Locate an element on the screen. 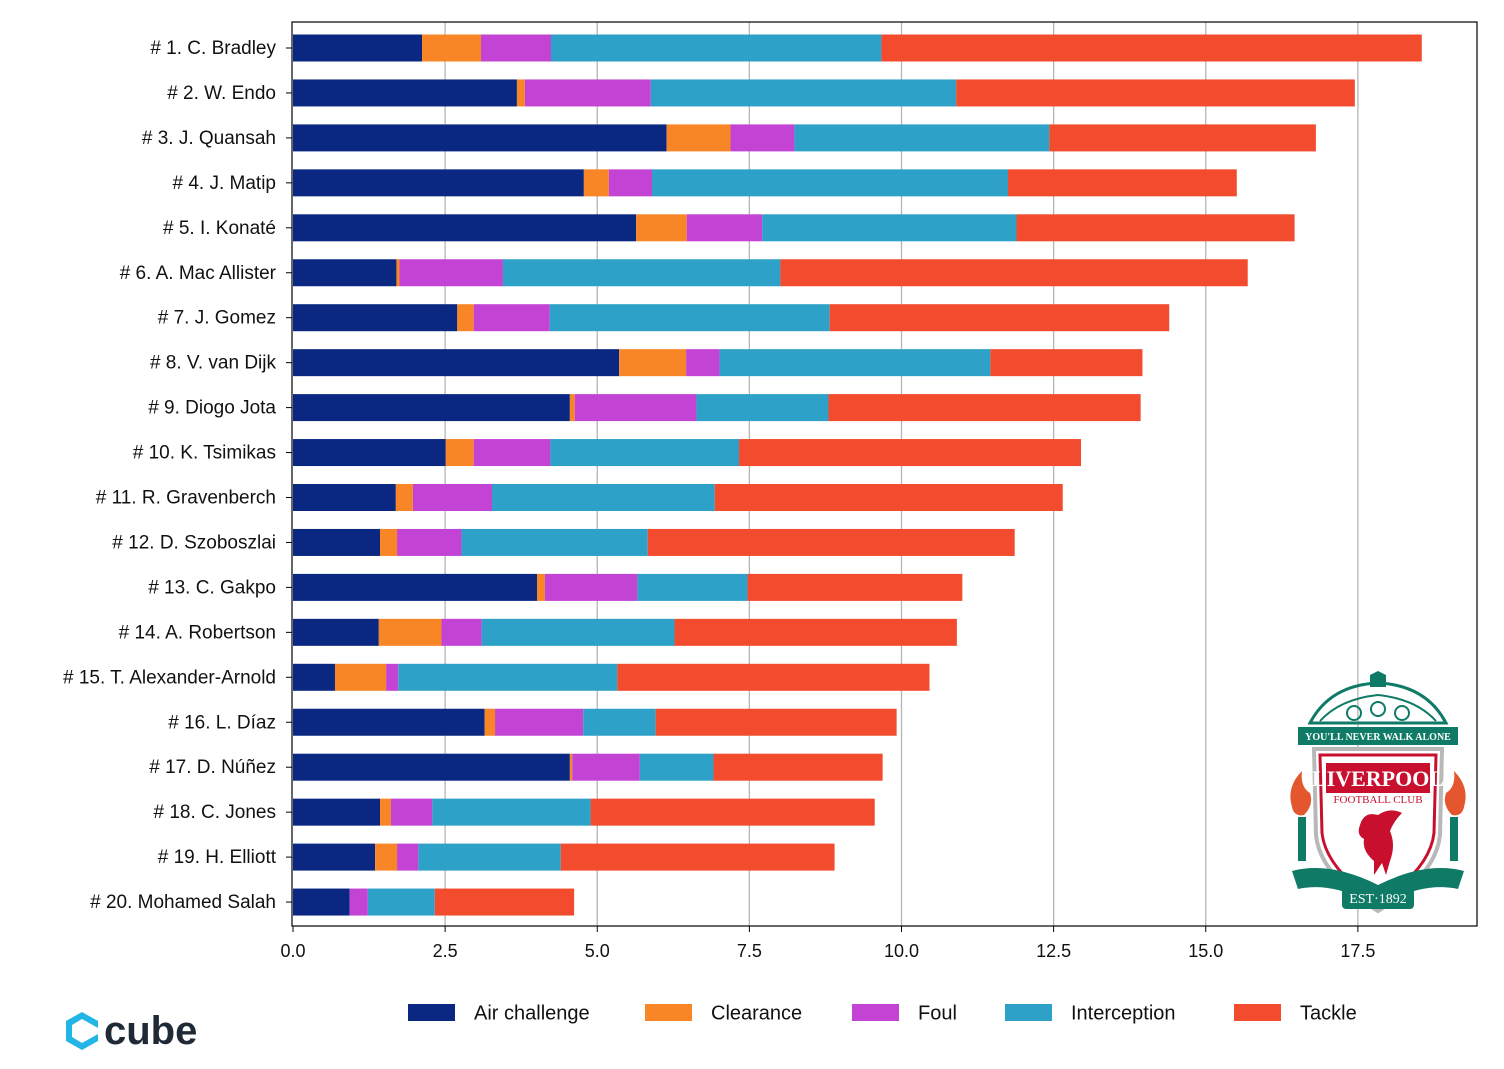 Image resolution: width=1504 pixels, height=1069 pixels. legend-label: Foul is located at coordinates (937, 1013).